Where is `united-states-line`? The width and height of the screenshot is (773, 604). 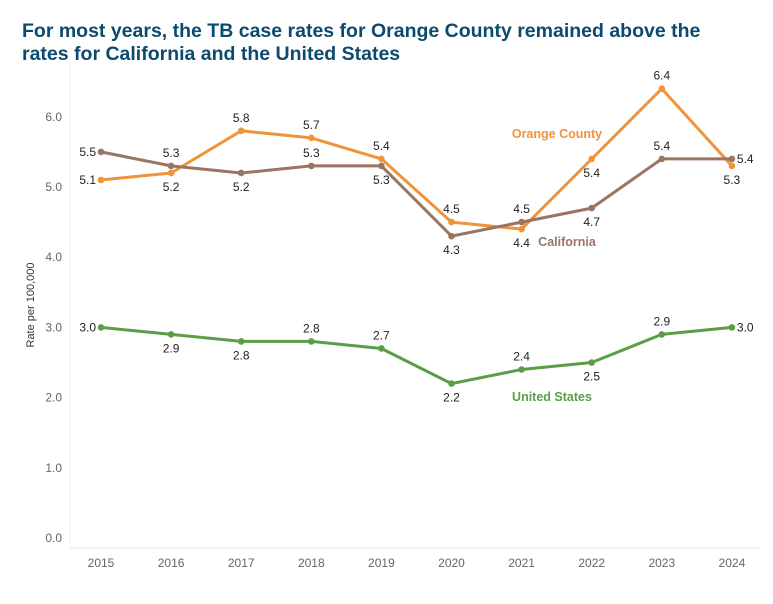
united-states-line is located at coordinates (416, 355).